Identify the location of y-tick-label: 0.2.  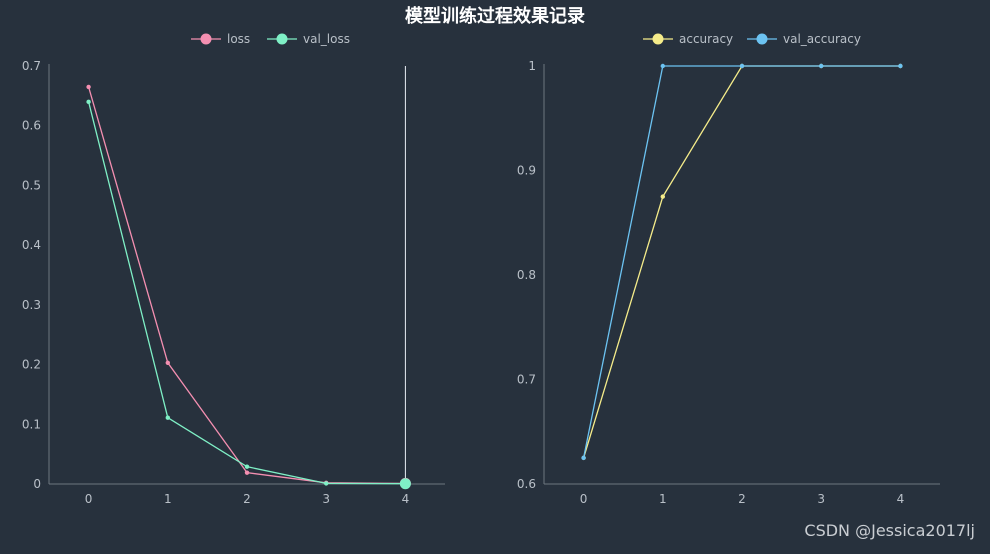
(31, 365).